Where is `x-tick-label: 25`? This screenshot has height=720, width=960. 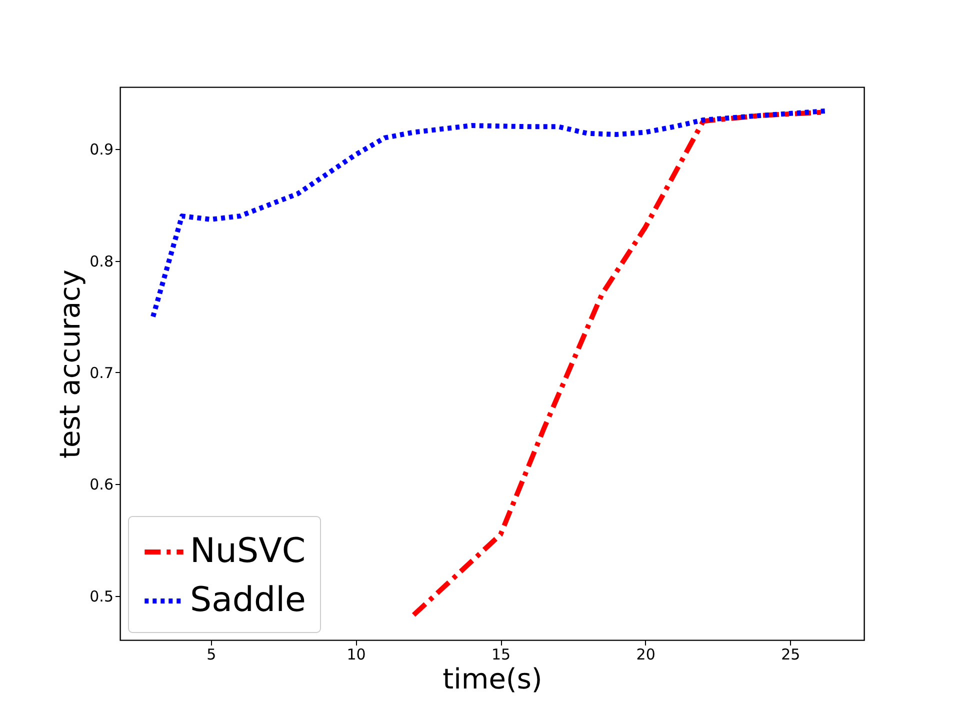
x-tick-label: 25 is located at coordinates (790, 655).